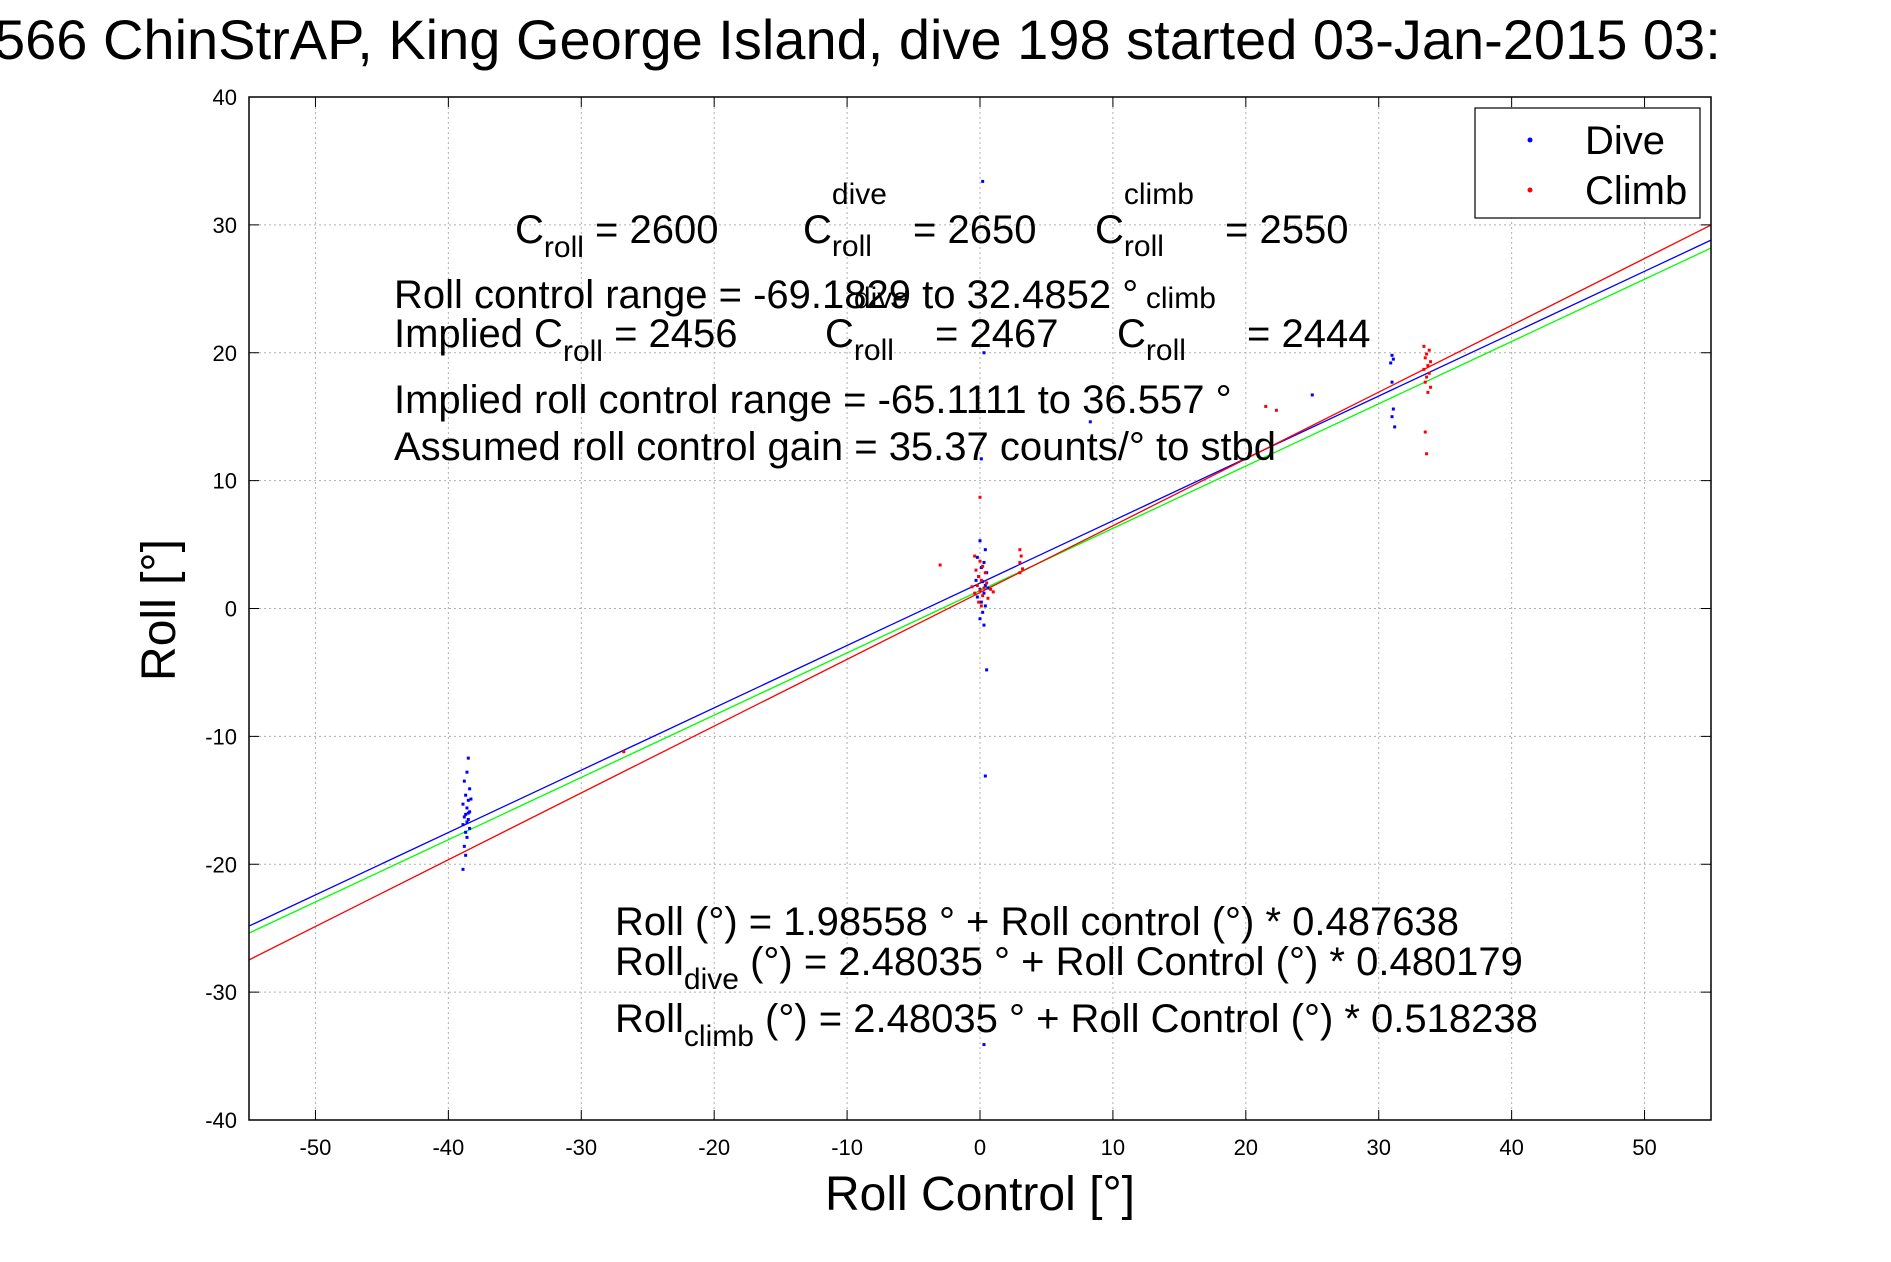 The width and height of the screenshot is (1891, 1262). What do you see at coordinates (582, 351) in the screenshot?
I see `implied-c-sub: roll` at bounding box center [582, 351].